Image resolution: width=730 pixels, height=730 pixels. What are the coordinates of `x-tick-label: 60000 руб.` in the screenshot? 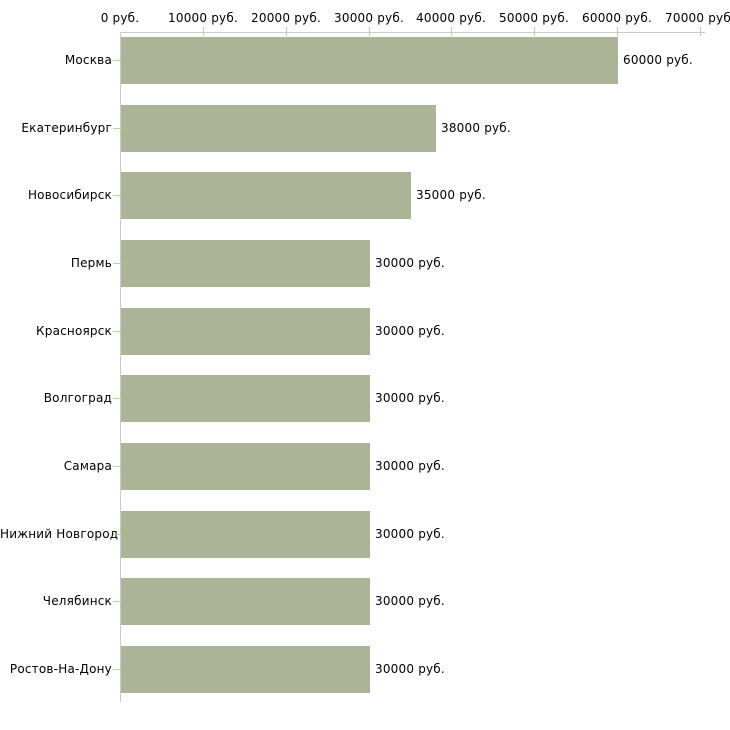 It's located at (617, 18).